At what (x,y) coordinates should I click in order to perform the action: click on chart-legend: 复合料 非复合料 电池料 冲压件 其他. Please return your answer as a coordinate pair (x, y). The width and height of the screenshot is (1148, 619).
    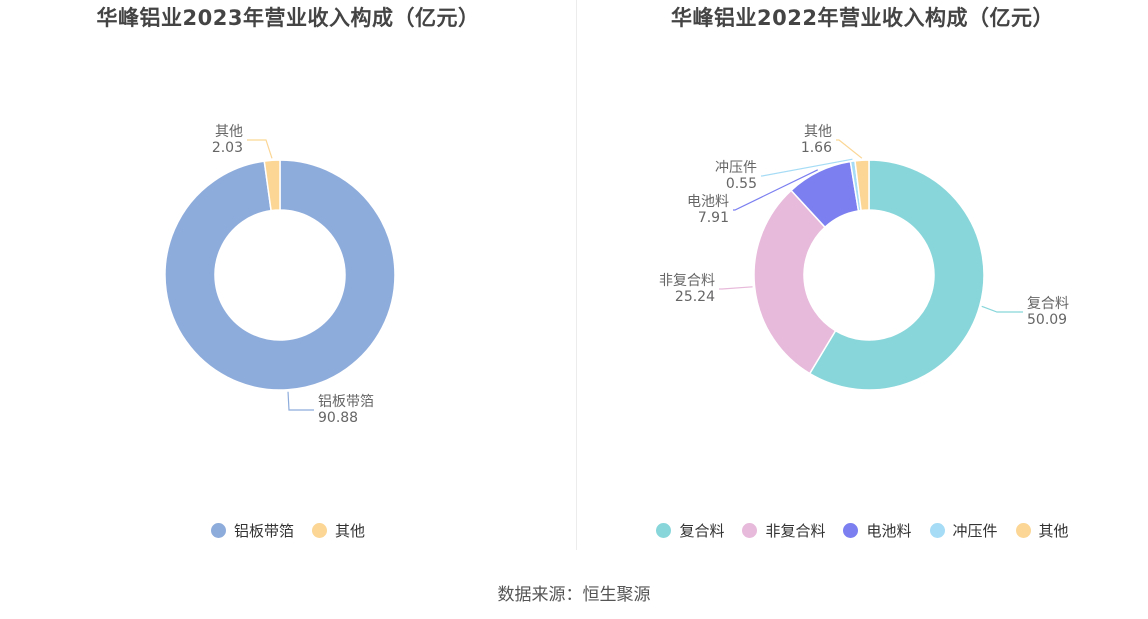
    Looking at the image, I should click on (862, 530).